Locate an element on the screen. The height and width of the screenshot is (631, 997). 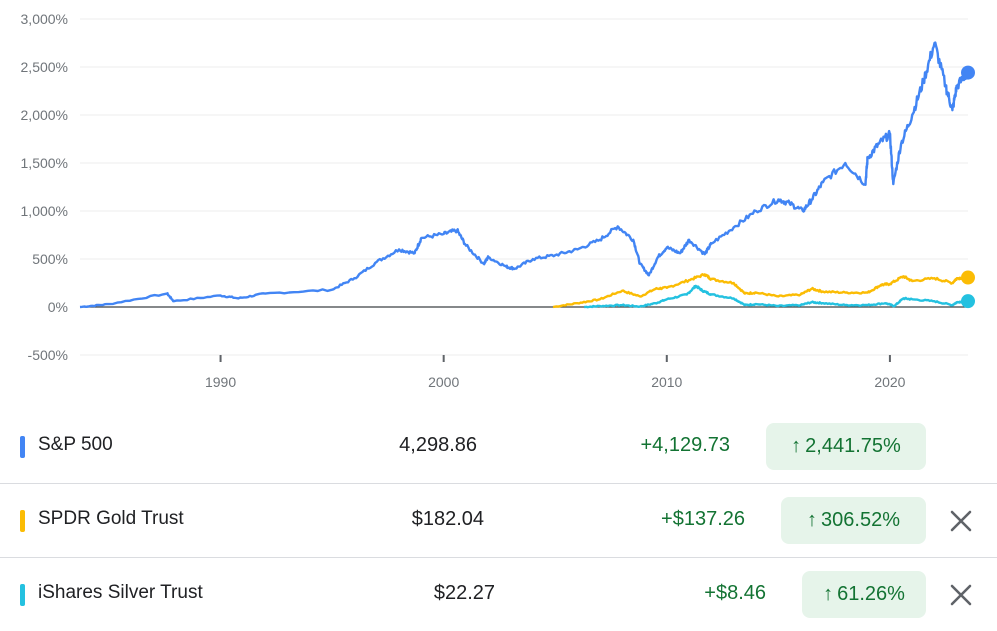
y-tick-label: 2,000% is located at coordinates (44, 115).